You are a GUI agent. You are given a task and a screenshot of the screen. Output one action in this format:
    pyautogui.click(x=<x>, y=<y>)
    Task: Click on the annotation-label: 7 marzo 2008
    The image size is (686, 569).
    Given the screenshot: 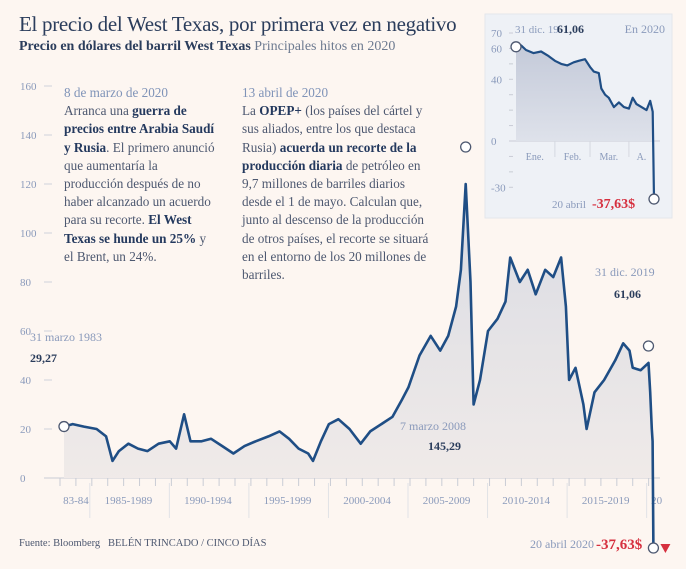 What is the action you would take?
    pyautogui.click(x=433, y=426)
    